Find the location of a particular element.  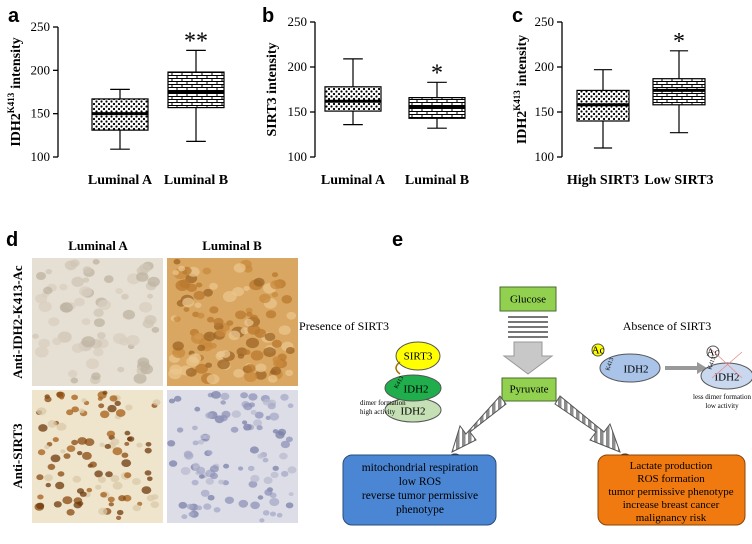

outcome-box is located at coordinates (419, 490).